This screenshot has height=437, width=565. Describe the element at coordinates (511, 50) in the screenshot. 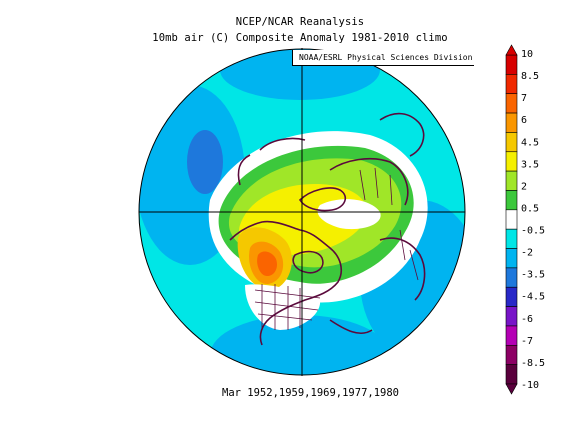

I see `colorbar-arrow-top` at that location.